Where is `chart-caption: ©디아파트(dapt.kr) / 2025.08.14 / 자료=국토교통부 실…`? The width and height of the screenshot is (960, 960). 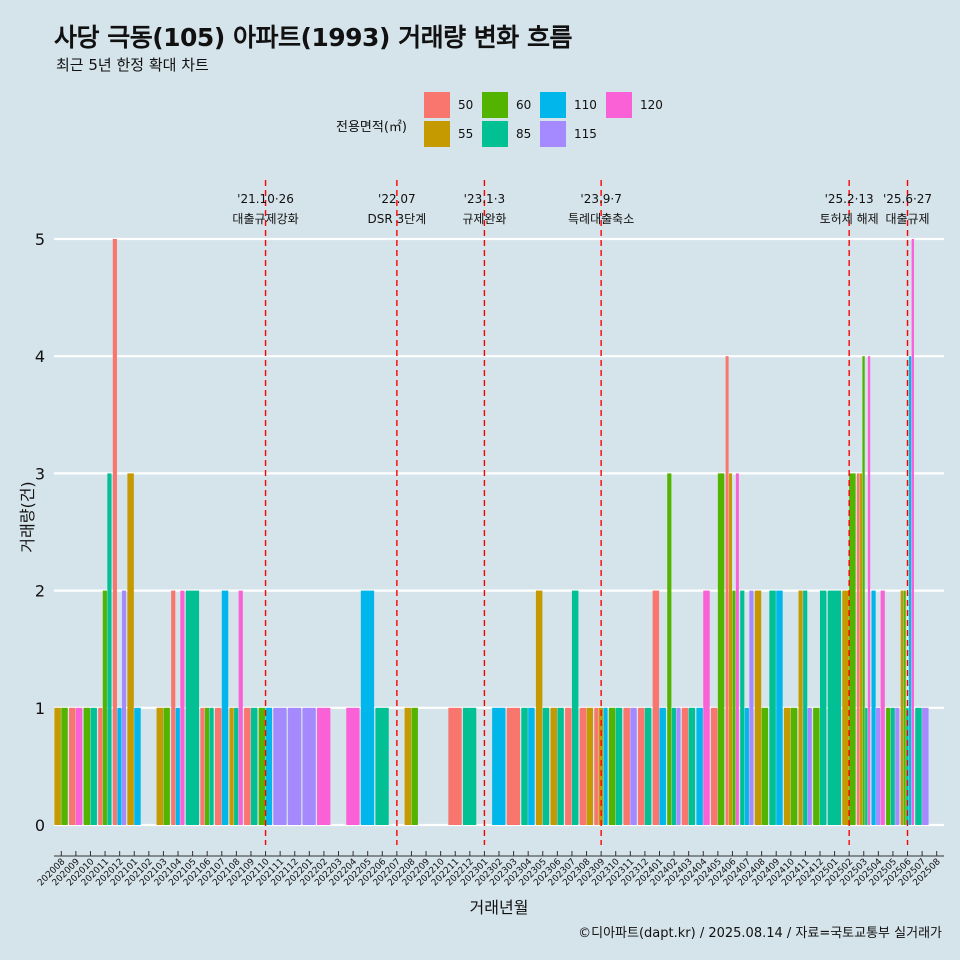
chart-caption: ©디아파트(dapt.kr) / 2025.08.14 / 자료=국토교통부 실… is located at coordinates (760, 933).